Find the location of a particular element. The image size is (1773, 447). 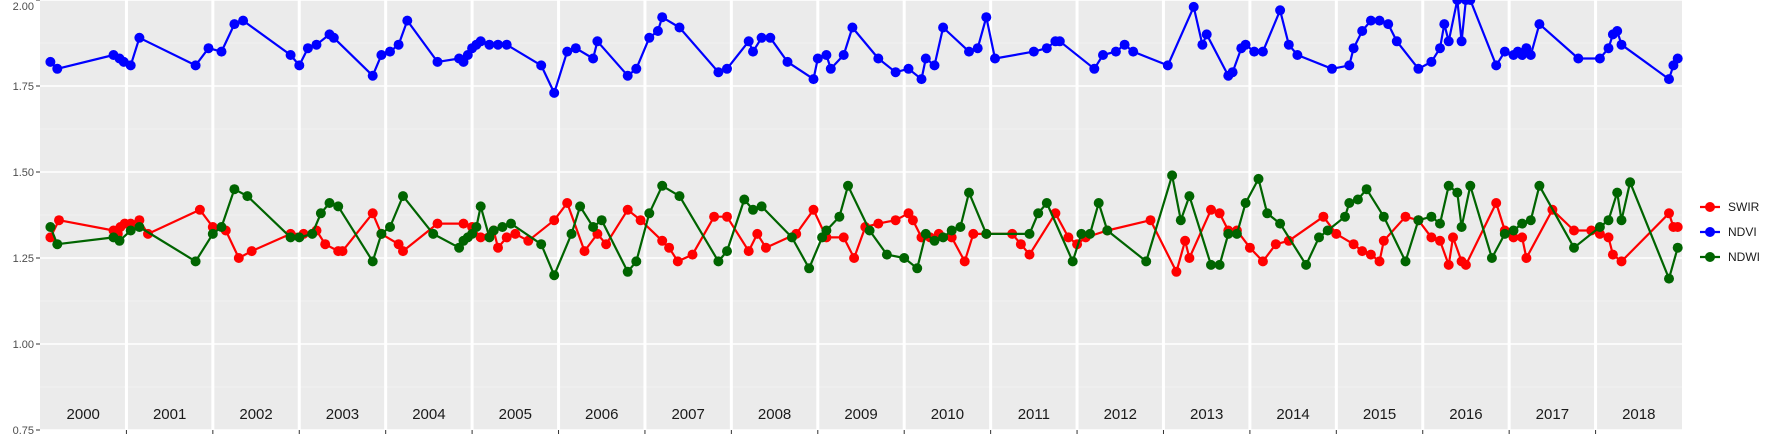

legend-item-swir: SWIR is located at coordinates (1730, 207).